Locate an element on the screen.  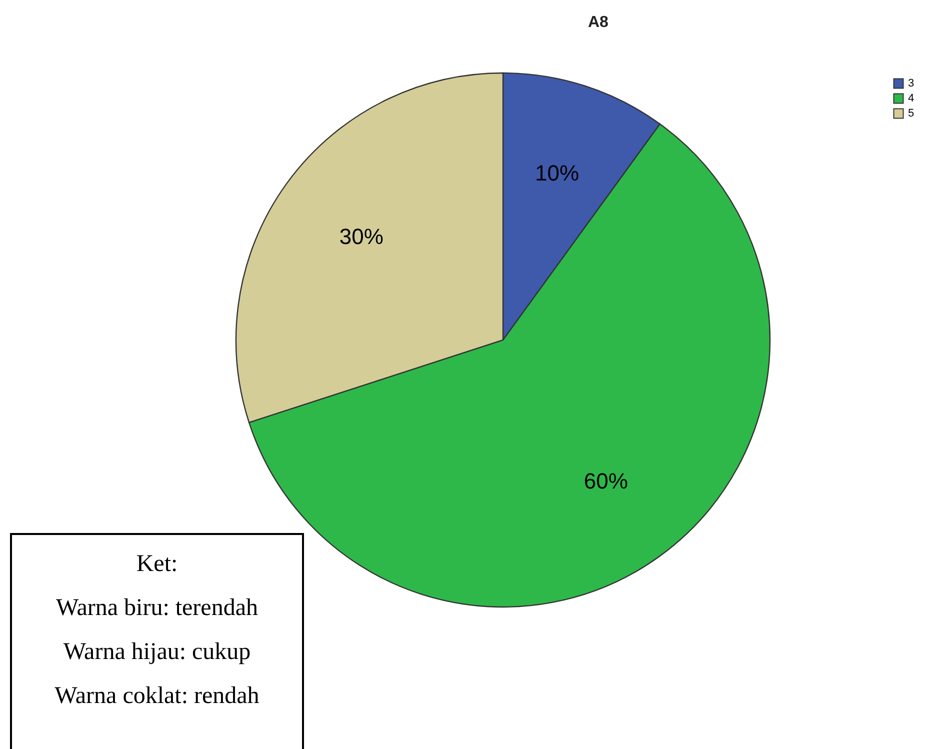
text: Warna coklat: rendah is located at coordinates (157, 696).